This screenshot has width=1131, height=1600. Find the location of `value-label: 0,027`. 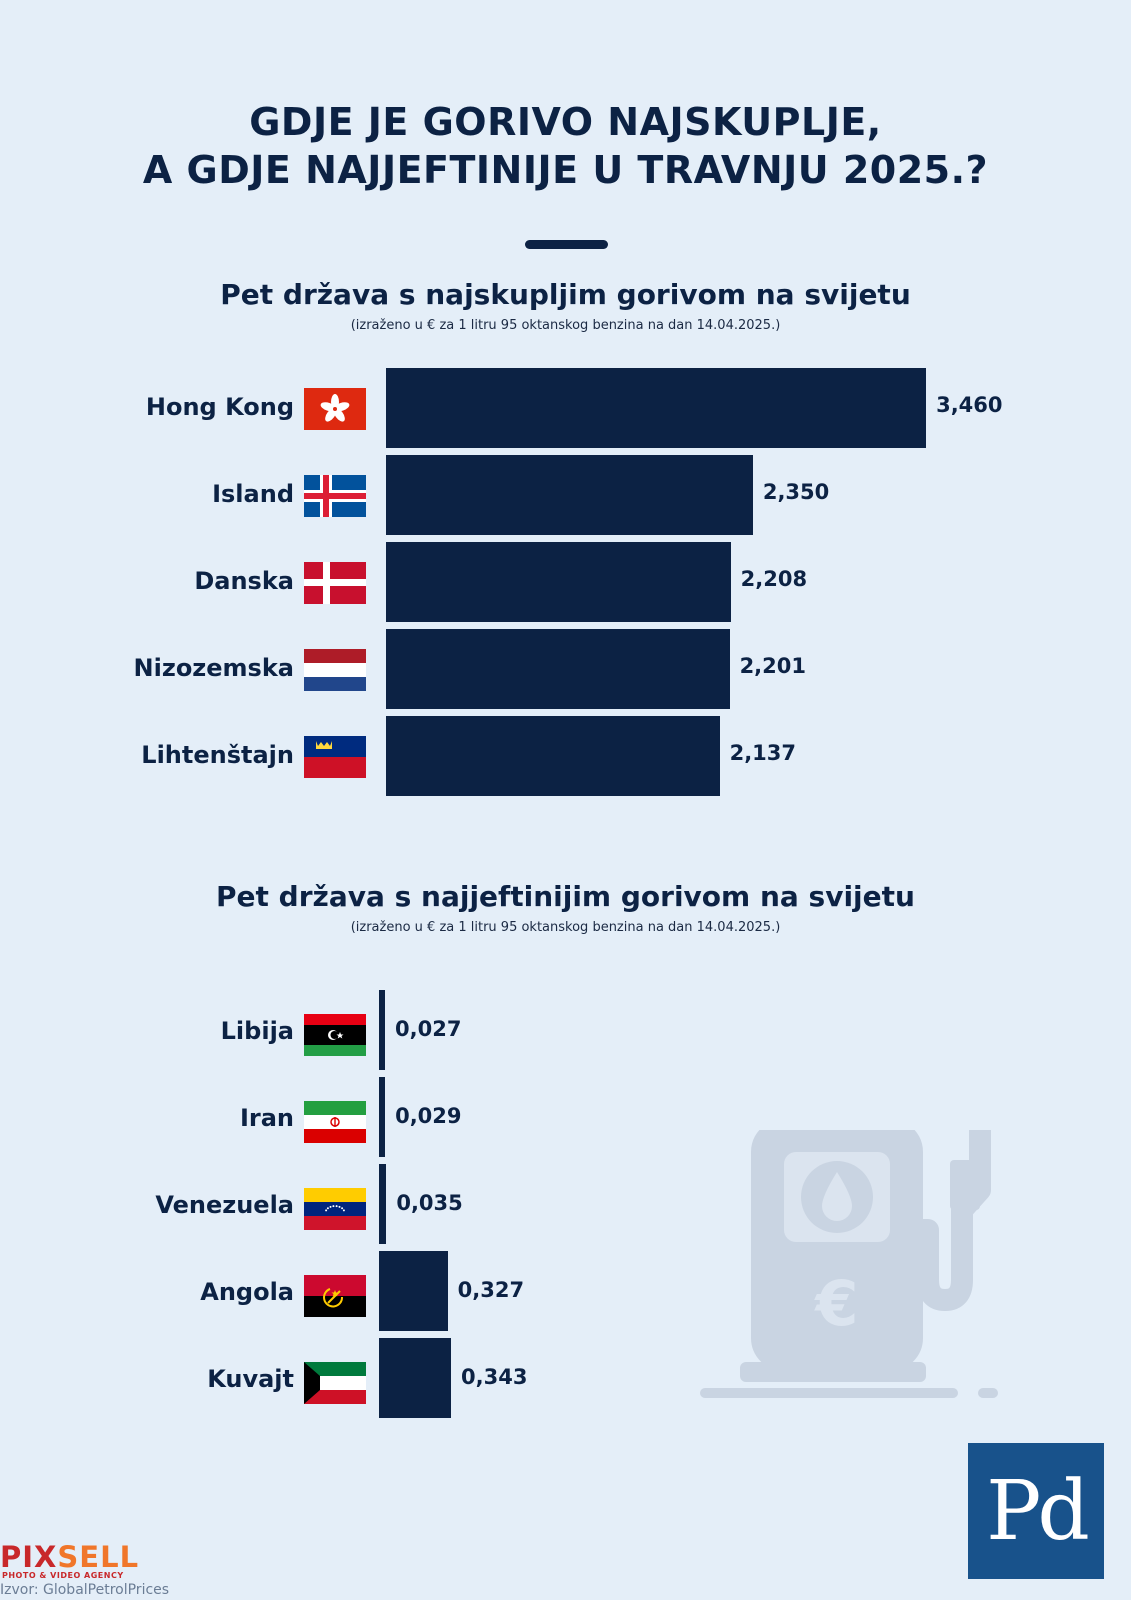

value-label: 0,027 is located at coordinates (428, 1029).